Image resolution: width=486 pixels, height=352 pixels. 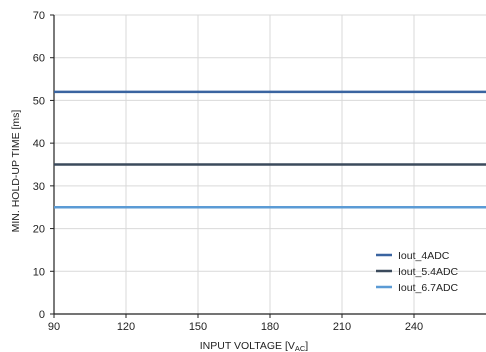 I want to click on y-tick-label: 70, so click(x=39, y=16).